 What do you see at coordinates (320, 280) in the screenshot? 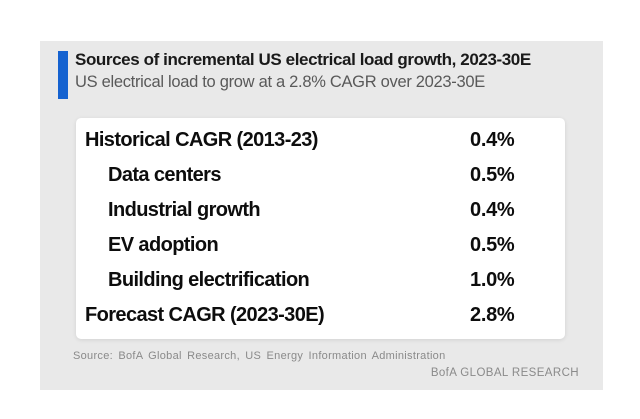
I see `table-row: Building electrification 1.0%` at bounding box center [320, 280].